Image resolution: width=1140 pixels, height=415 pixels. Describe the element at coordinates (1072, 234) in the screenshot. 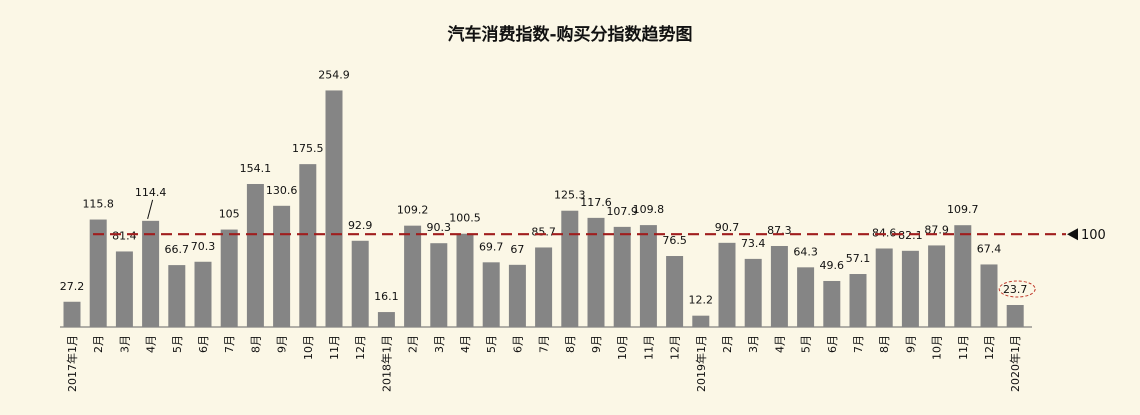

I see `reference-arrow-icon` at that location.